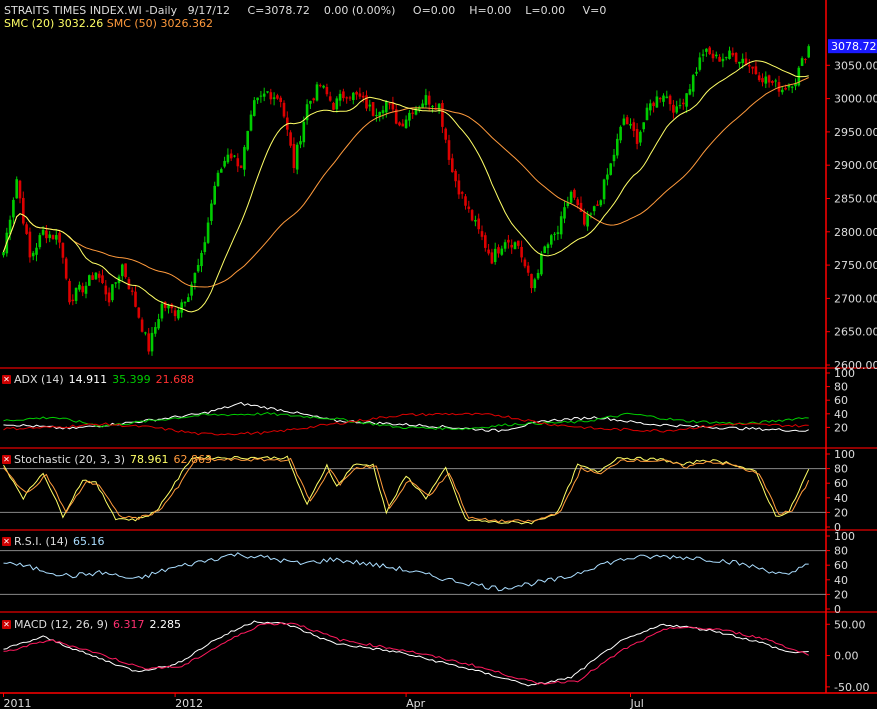  What do you see at coordinates (359, 10) in the screenshot?
I see `change-value: 0.00 (0.00%)` at bounding box center [359, 10].